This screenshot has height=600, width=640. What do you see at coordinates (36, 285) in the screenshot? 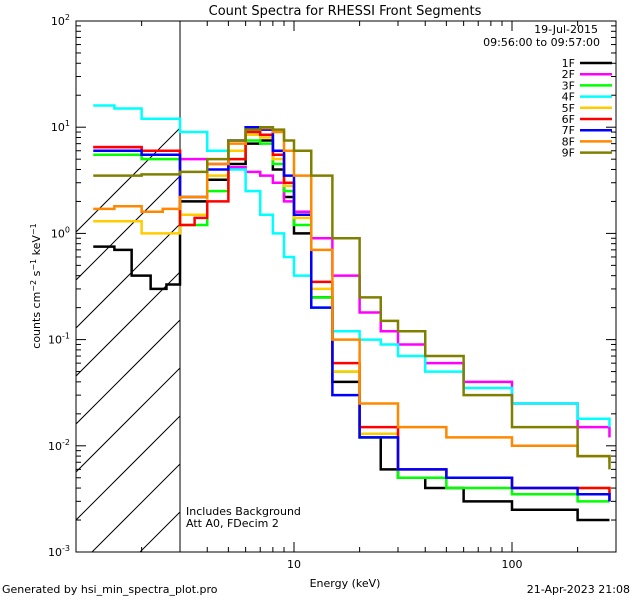
I see `y-axis-label: counts cm−2 s−1 keV−1` at bounding box center [36, 285].